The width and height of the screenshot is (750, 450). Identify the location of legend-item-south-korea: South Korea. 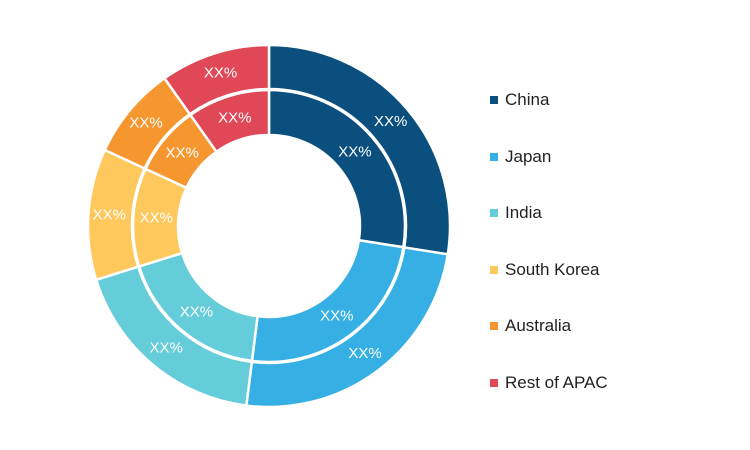
(549, 270).